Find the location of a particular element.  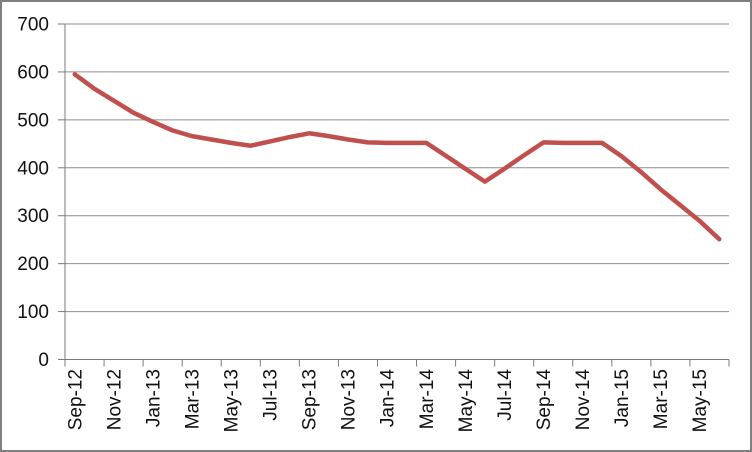

x-axis-label: Jul-14 is located at coordinates (505, 395).